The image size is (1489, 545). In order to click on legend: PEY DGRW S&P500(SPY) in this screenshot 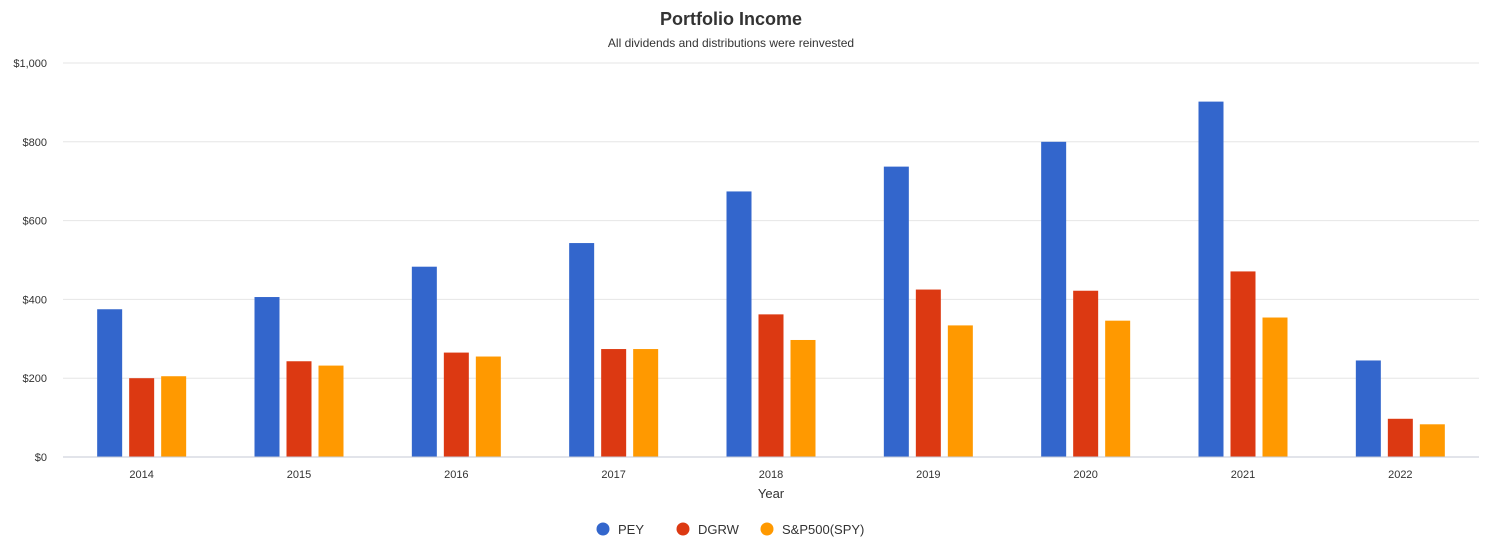, I will do `click(730, 529)`.